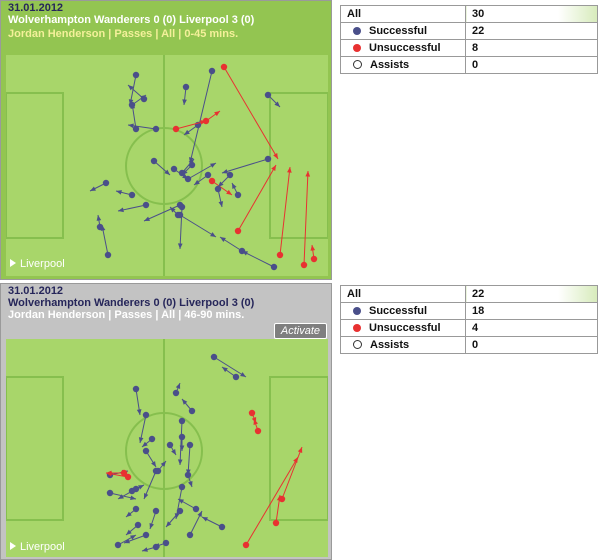 Image resolution: width=600 pixels, height=560 pixels. I want to click on stat-label: Unsuccessful, so click(405, 328).